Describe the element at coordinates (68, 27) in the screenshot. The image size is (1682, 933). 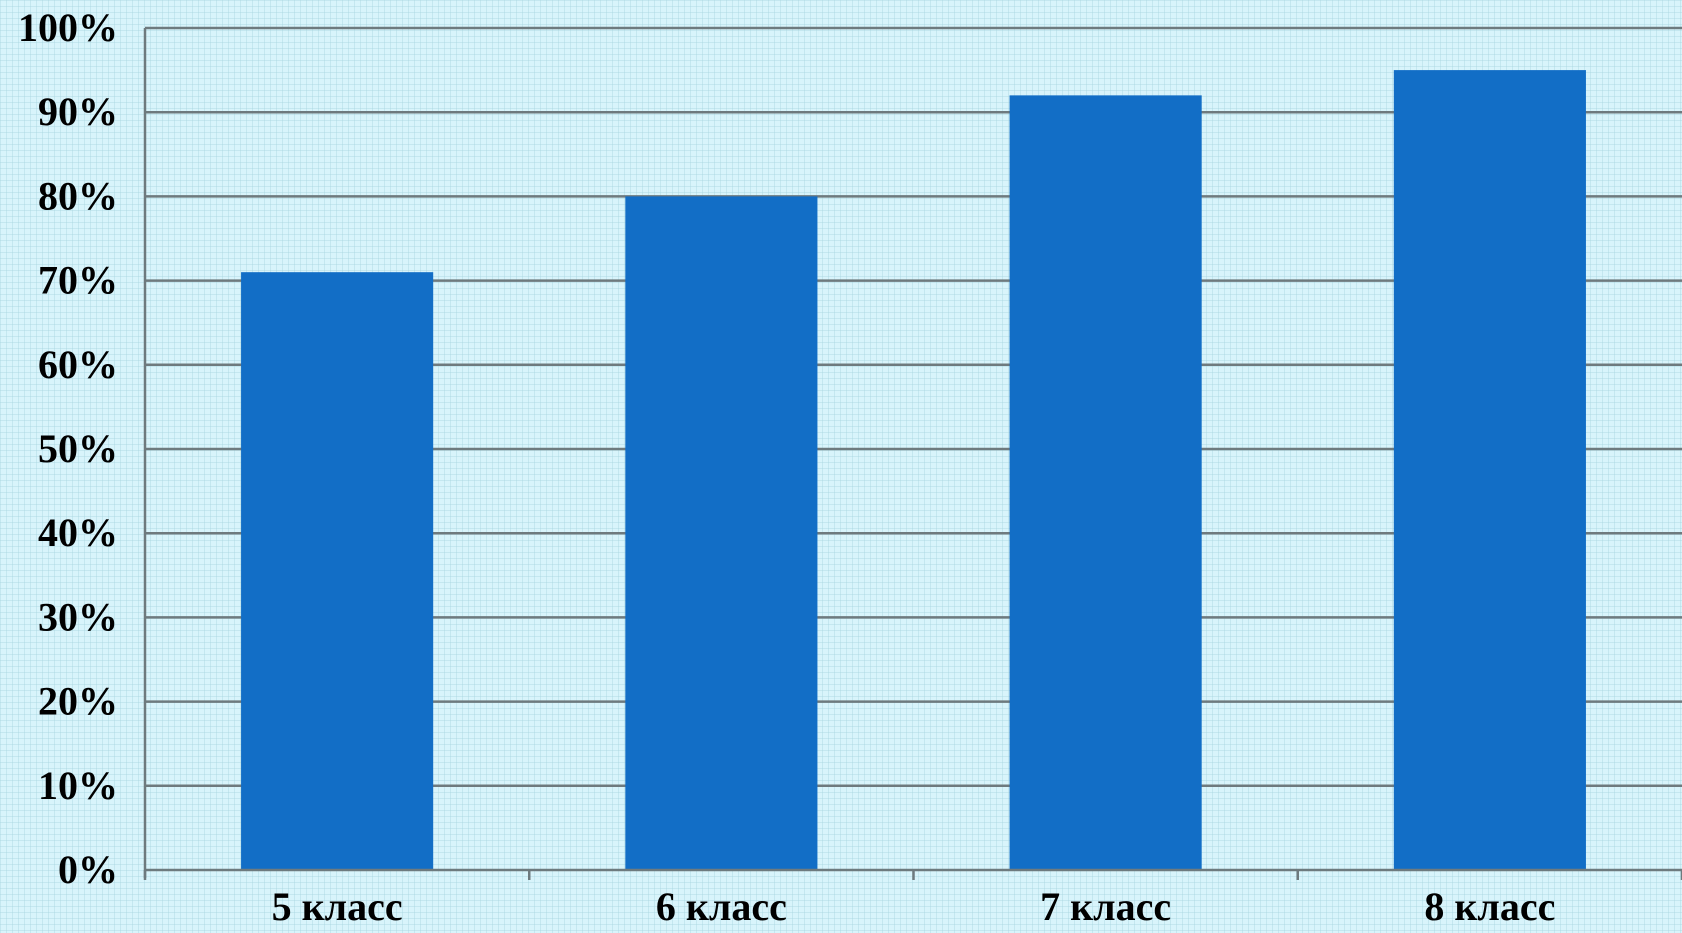
I see `y-tick-label: 100%` at that location.